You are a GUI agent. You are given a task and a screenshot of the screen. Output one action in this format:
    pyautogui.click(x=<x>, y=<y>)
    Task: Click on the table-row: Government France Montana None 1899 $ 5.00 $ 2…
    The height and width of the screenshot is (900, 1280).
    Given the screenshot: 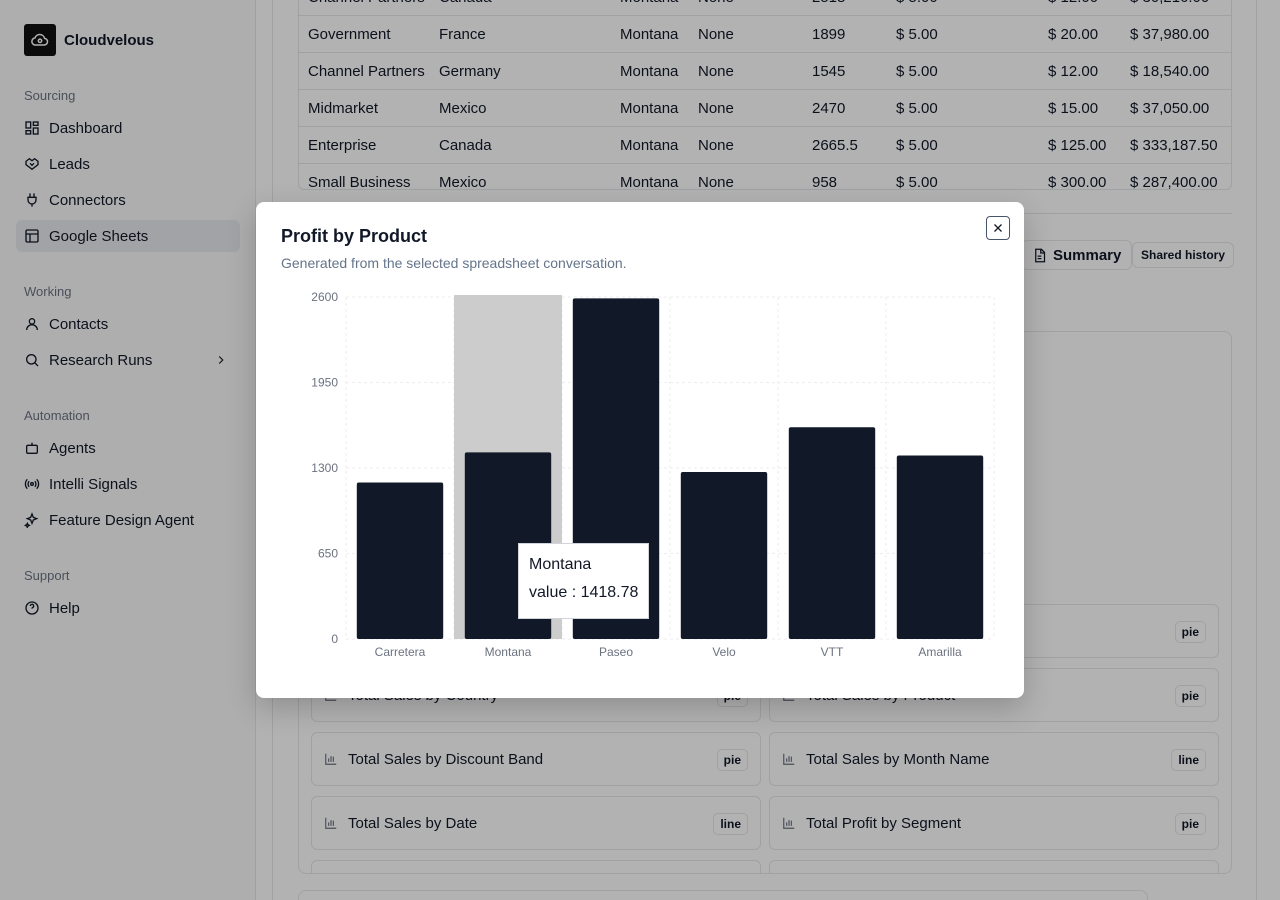 What is the action you would take?
    pyautogui.click(x=765, y=34)
    